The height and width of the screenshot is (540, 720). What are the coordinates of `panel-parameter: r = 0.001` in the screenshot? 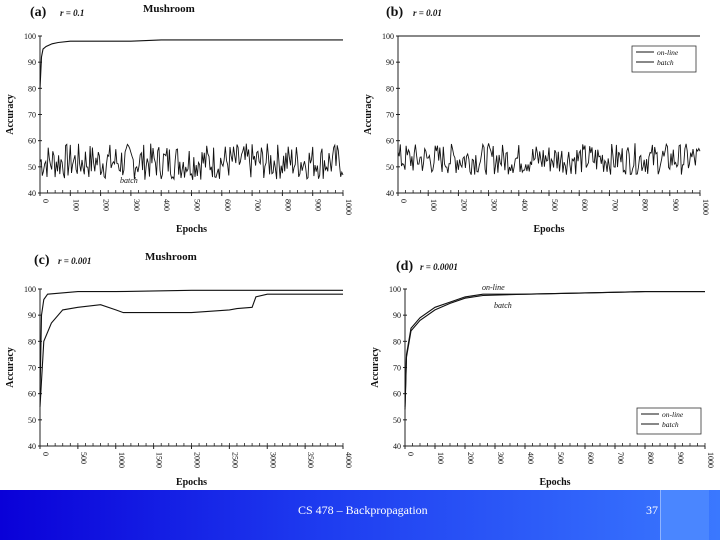 It's located at (74, 261).